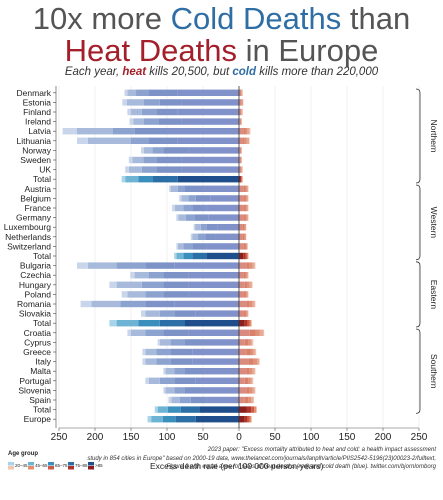  What do you see at coordinates (29, 246) in the screenshot?
I see `row-label: Switzerland` at bounding box center [29, 246].